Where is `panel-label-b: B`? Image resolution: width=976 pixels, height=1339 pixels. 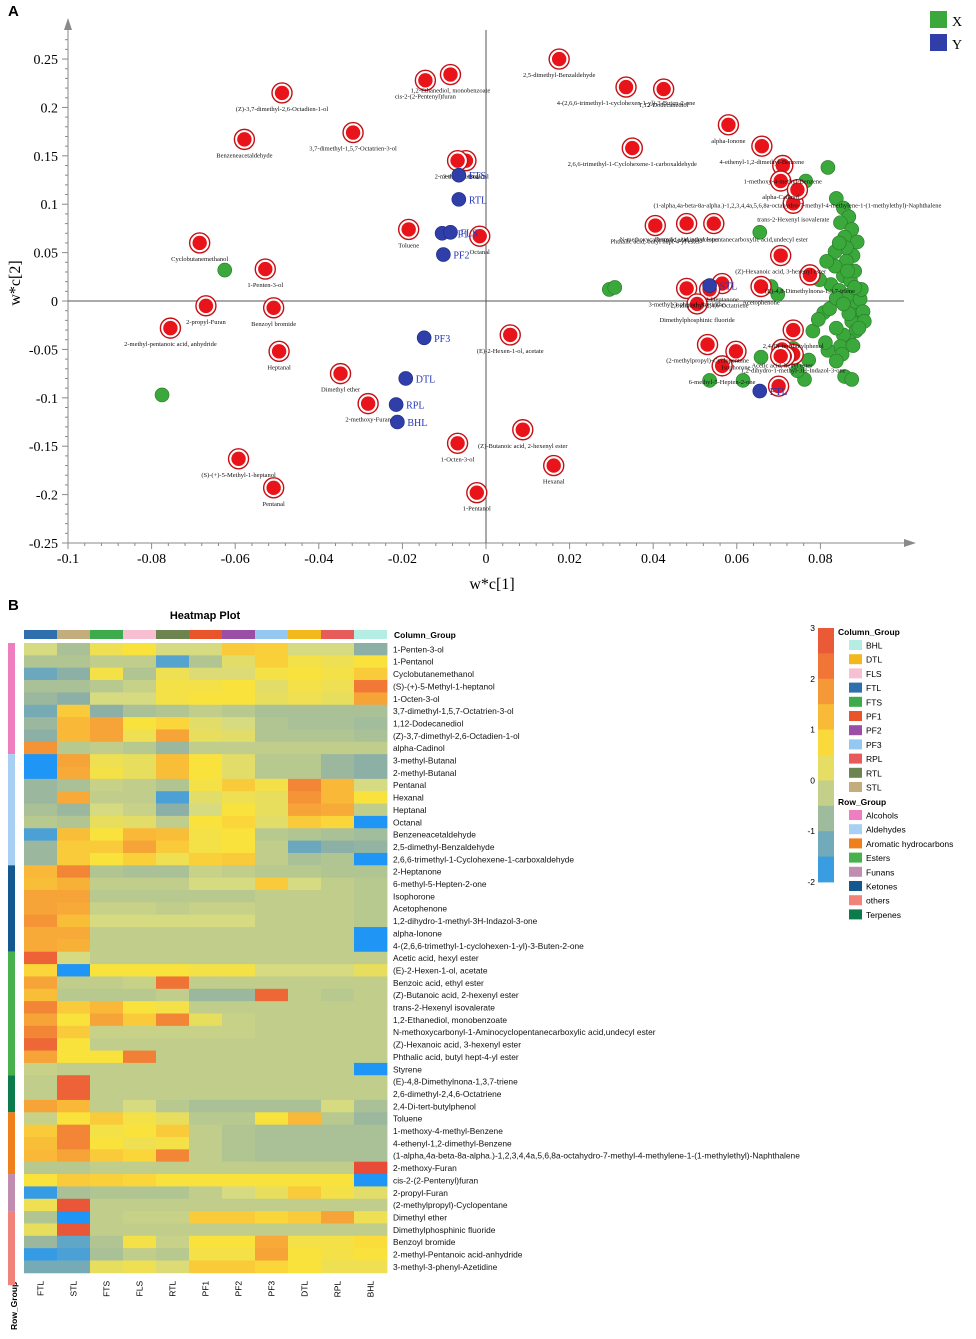 panel-label-b: B is located at coordinates (13, 605).